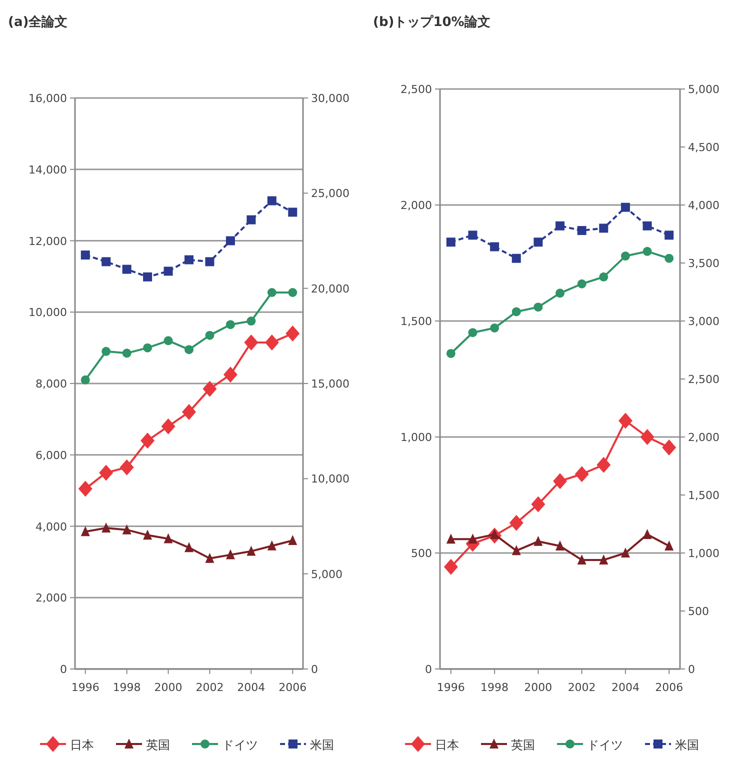 The height and width of the screenshot is (771, 731). Describe the element at coordinates (47, 98) in the screenshot. I see `y-tick-label: 16,000` at that location.